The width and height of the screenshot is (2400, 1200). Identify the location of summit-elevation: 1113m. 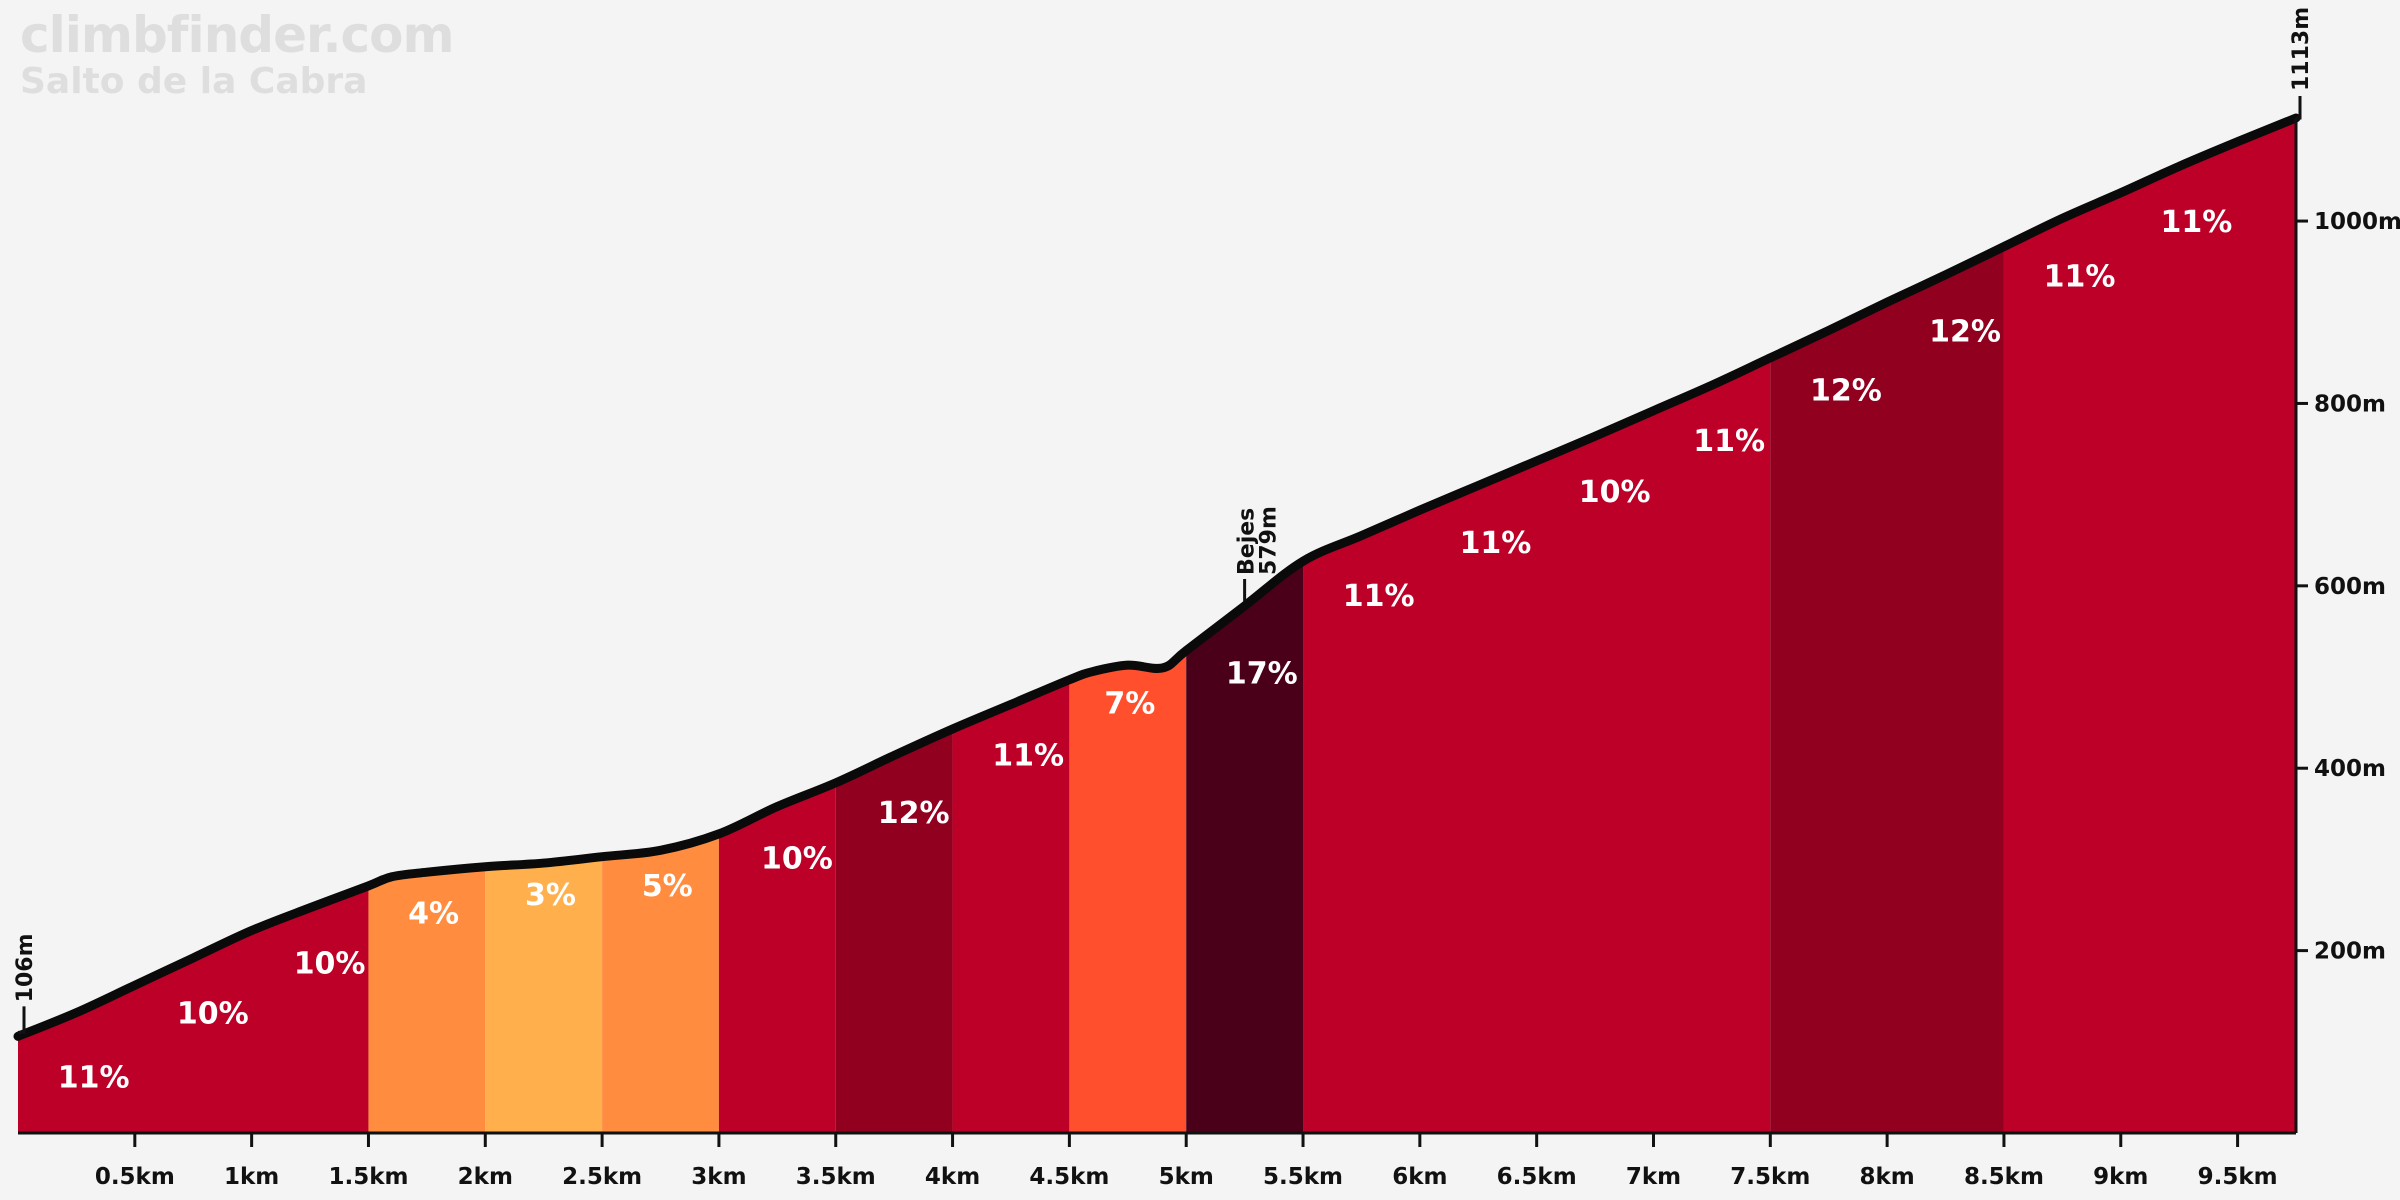
(2301, 49).